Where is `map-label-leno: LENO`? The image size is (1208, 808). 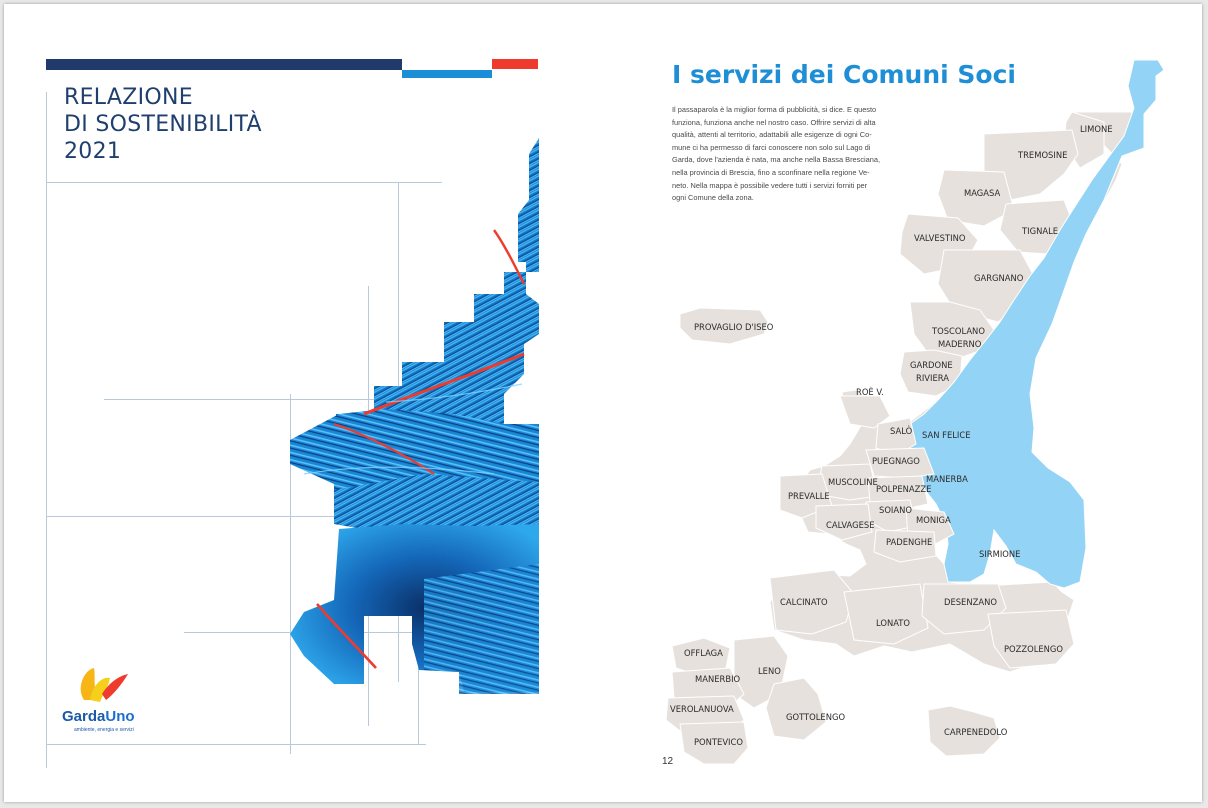 map-label-leno: LENO is located at coordinates (769, 671).